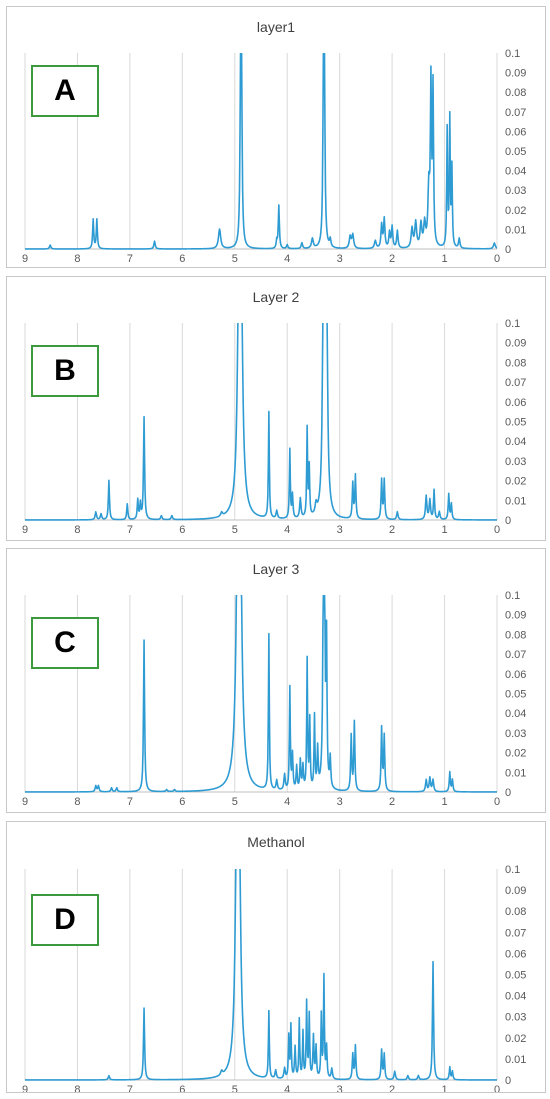 The image size is (550, 1099). Describe the element at coordinates (515, 933) in the screenshot. I see `y-tick-label-d: 0.07` at that location.